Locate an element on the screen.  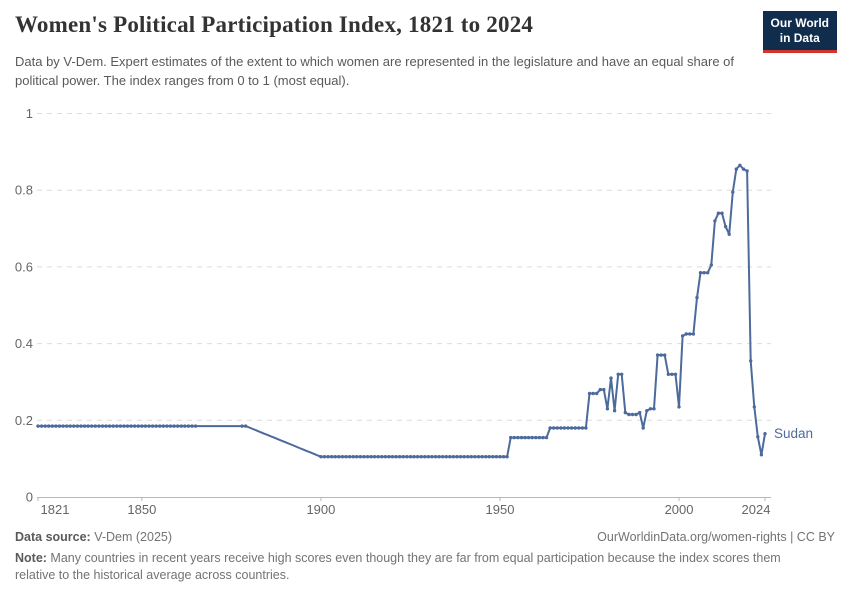
x-tick-label: 2000 is located at coordinates (679, 509).